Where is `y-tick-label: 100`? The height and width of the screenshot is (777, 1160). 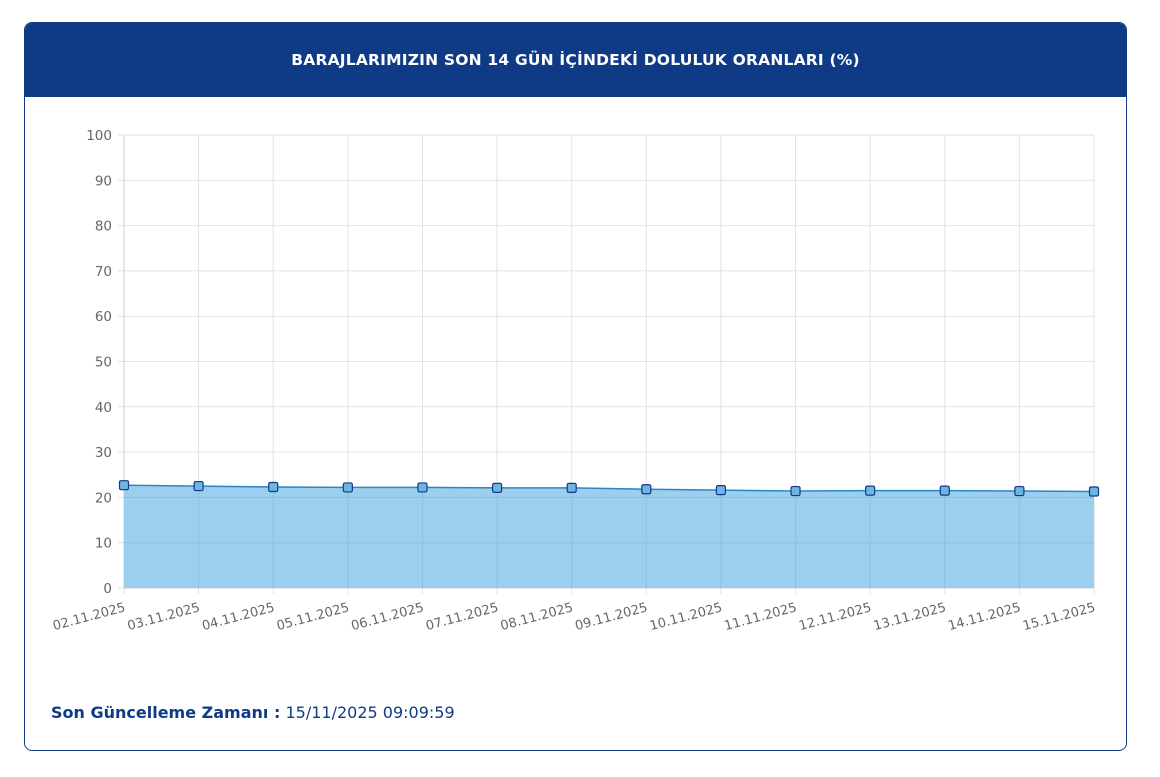
y-tick-label: 100 is located at coordinates (99, 136).